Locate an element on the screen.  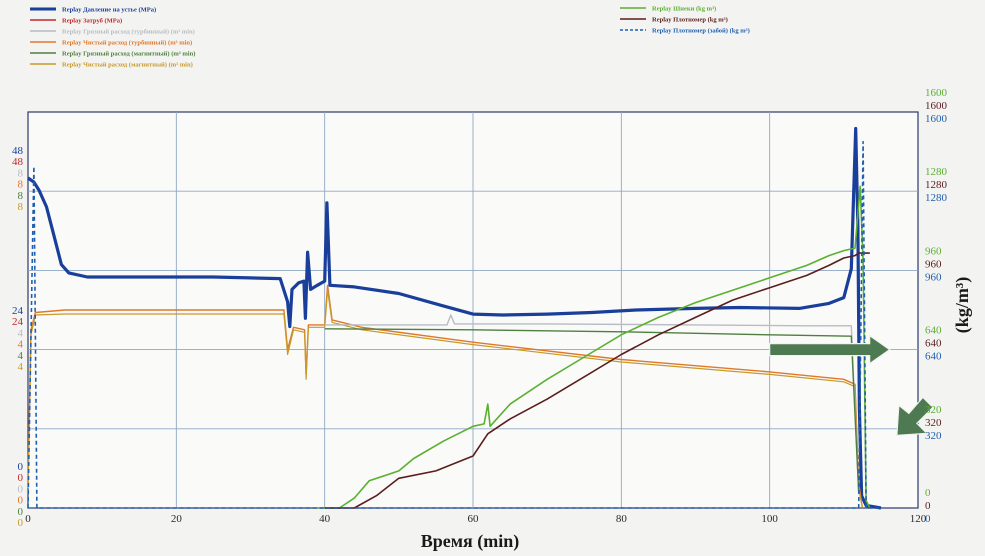
legend-entry-label: Replay Плотномер (kg m³) is located at coordinates (690, 20).